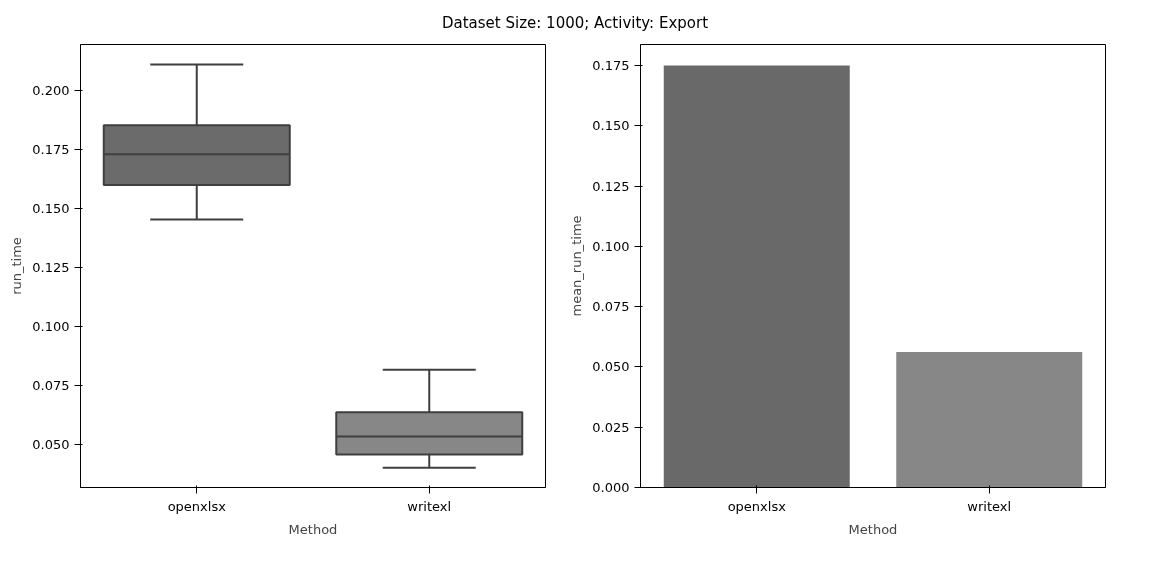  Describe the element at coordinates (577, 266) in the screenshot. I see `y-axis-title: mean_run_time` at that location.